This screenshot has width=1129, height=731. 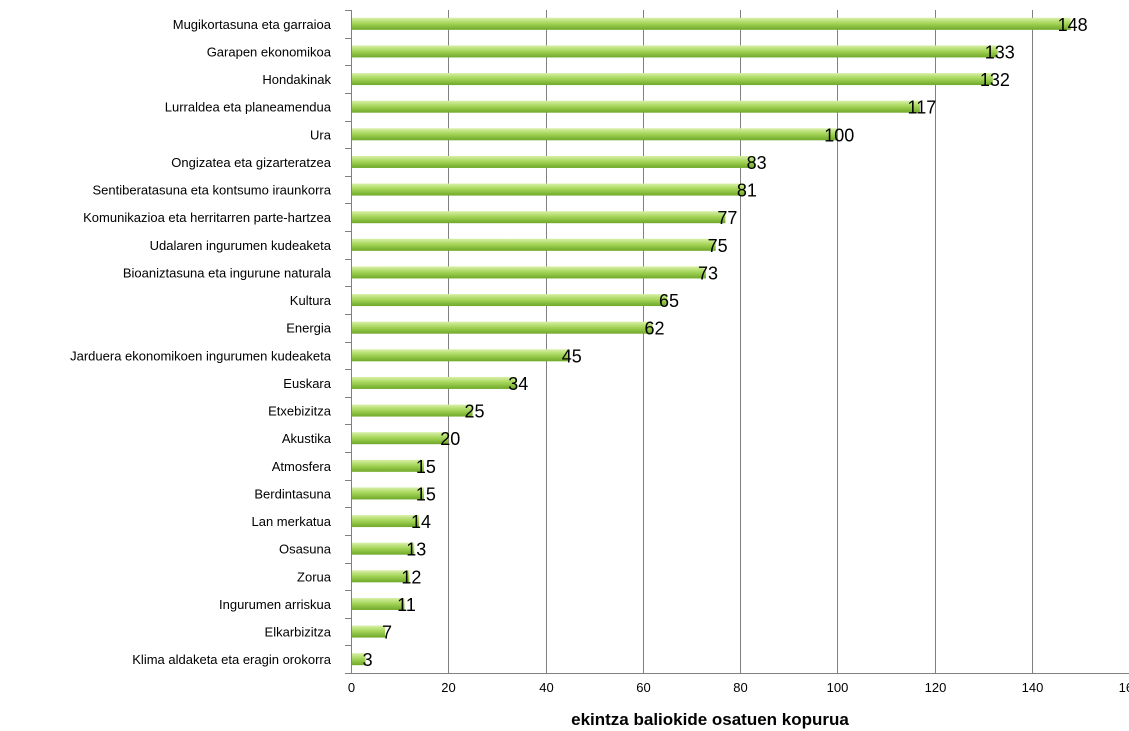 What do you see at coordinates (995, 80) in the screenshot?
I see `value-label: 132` at bounding box center [995, 80].